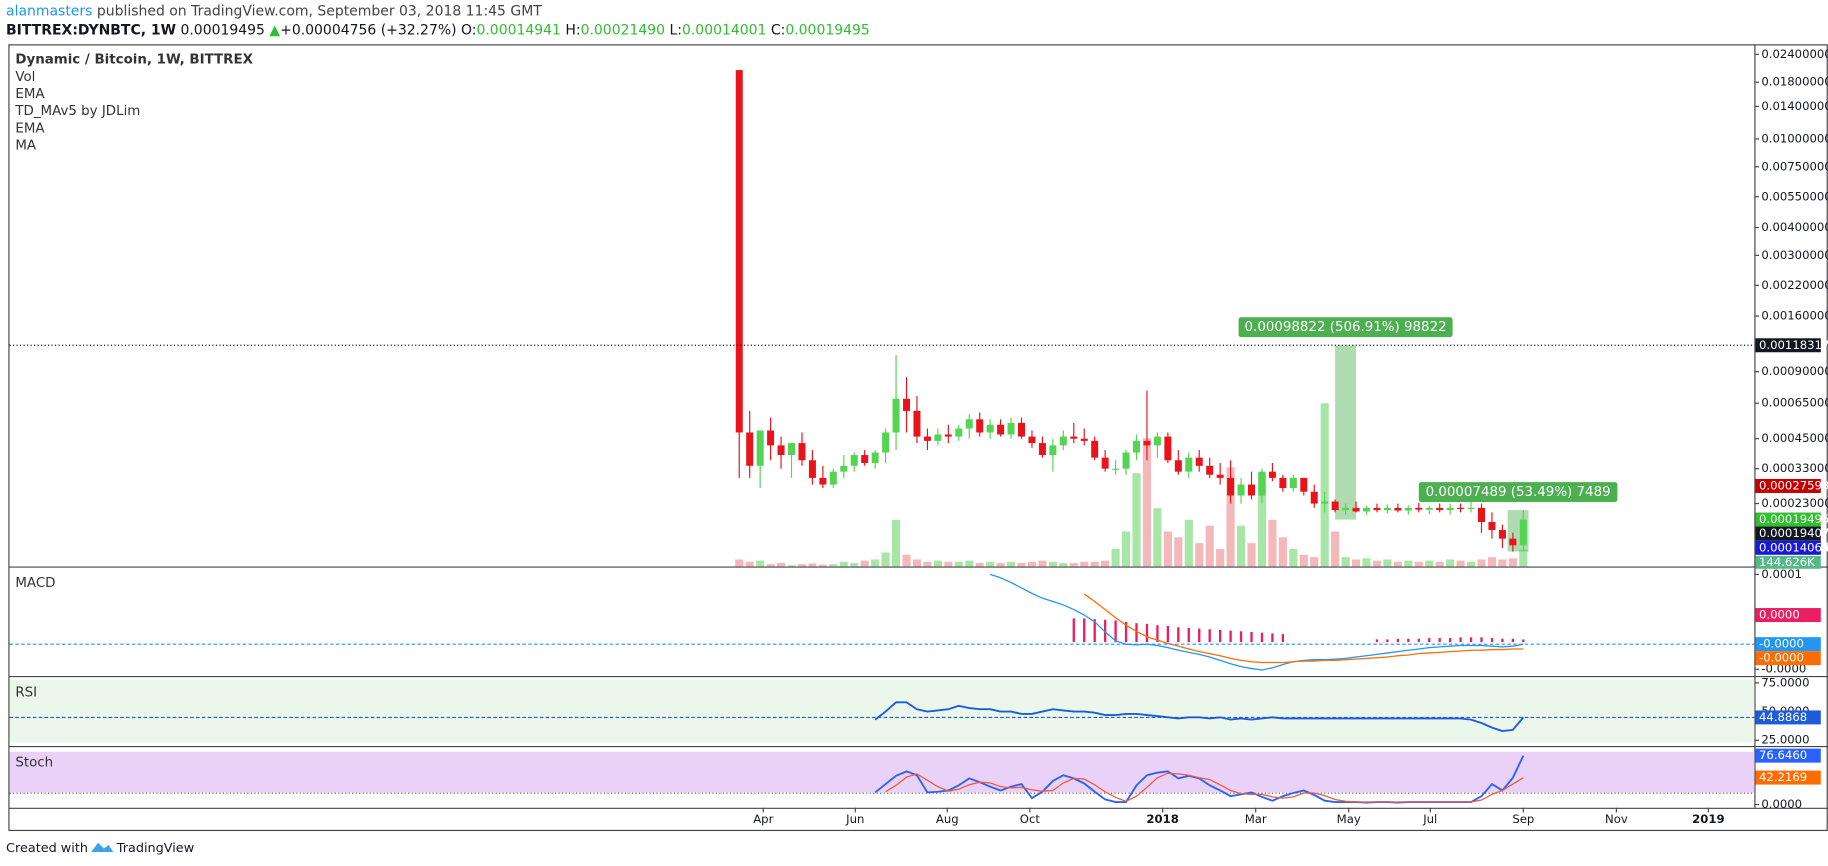 This screenshot has height=866, width=1828. I want to click on chart-title: Dynamic / Bitcoin, 1W, BITTREX, so click(134, 59).